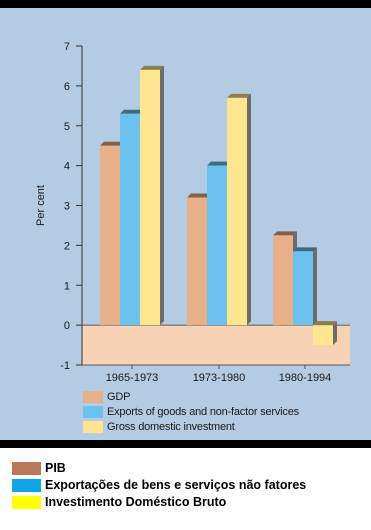  I want to click on legend-label: Gross domestic investment, so click(171, 427).